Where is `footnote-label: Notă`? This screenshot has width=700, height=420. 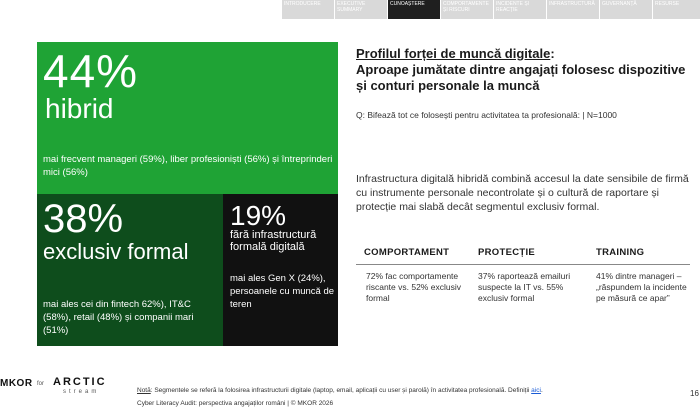 footnote-label: Notă is located at coordinates (144, 390).